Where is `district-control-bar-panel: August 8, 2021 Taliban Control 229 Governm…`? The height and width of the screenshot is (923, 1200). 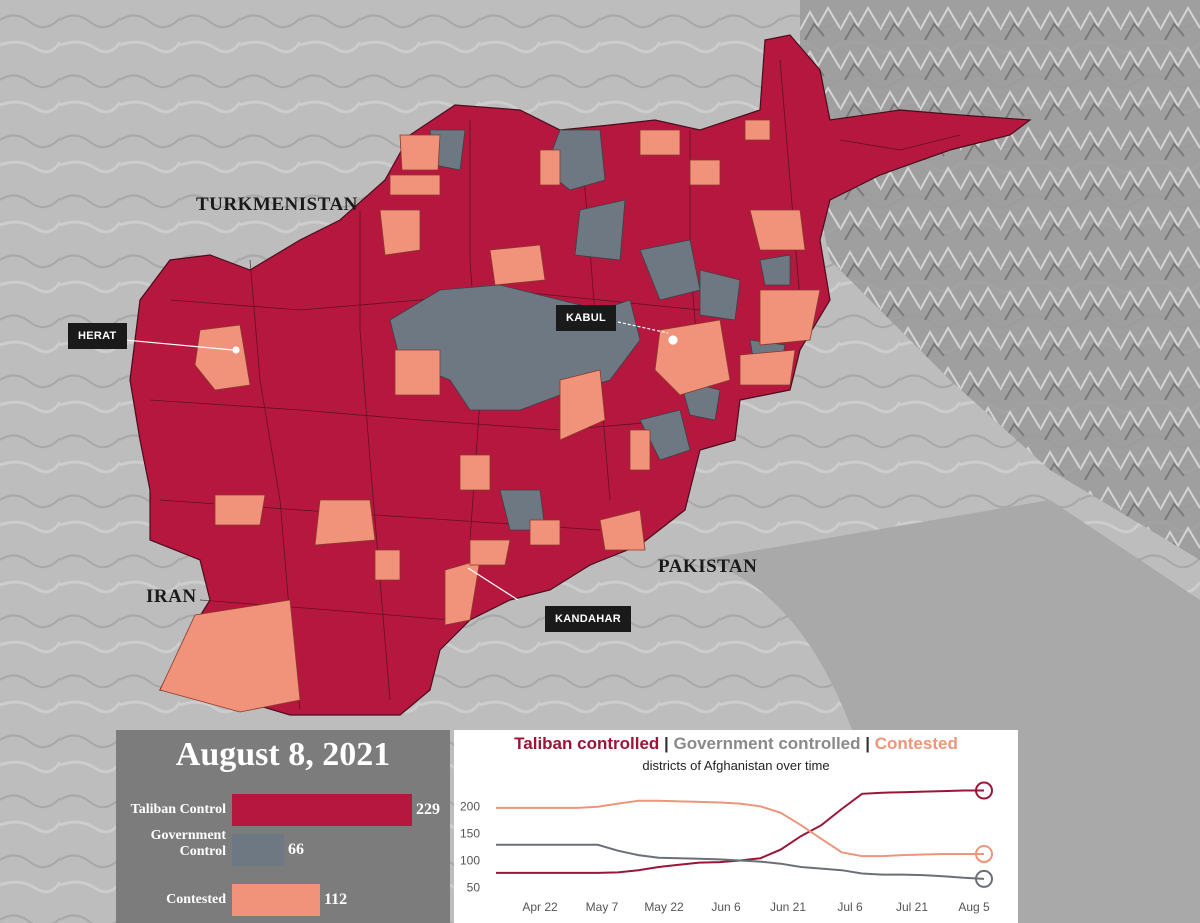
district-control-bar-panel: August 8, 2021 Taliban Control 229 Governm… is located at coordinates (283, 826).